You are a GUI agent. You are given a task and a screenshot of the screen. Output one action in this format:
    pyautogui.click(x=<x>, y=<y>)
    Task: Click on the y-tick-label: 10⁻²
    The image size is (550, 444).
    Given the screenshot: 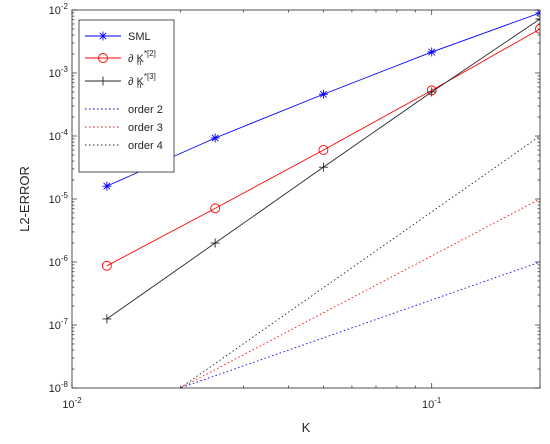 What is the action you would take?
    pyautogui.click(x=59, y=9)
    